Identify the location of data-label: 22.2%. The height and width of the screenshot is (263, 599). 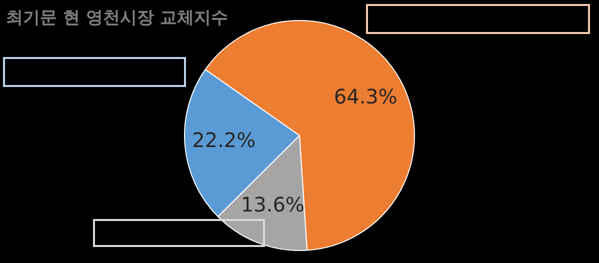
(224, 140).